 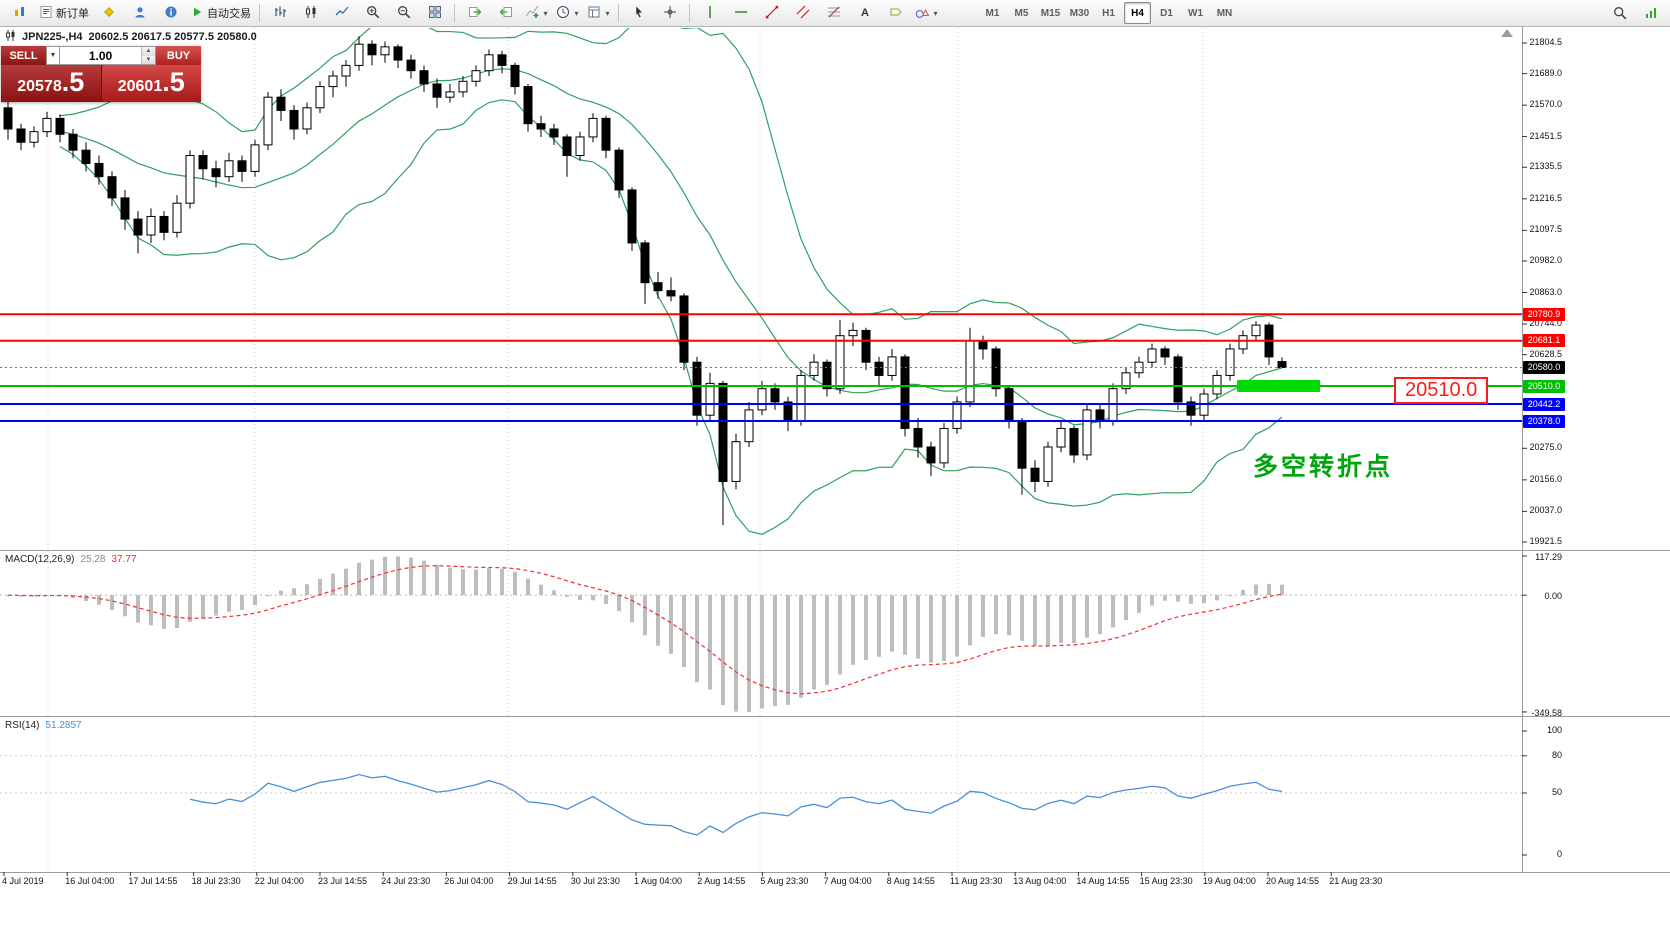 I want to click on text-button: A, so click(x=864, y=13).